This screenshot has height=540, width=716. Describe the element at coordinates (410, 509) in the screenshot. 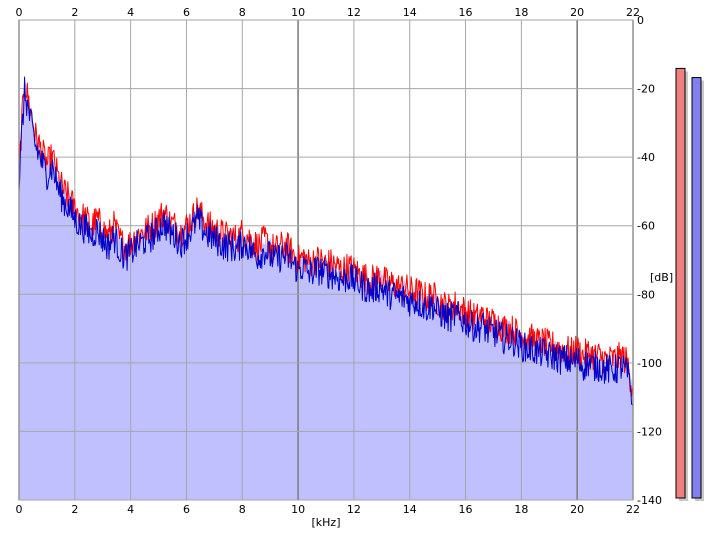

I see `x-tick-label: 14` at that location.